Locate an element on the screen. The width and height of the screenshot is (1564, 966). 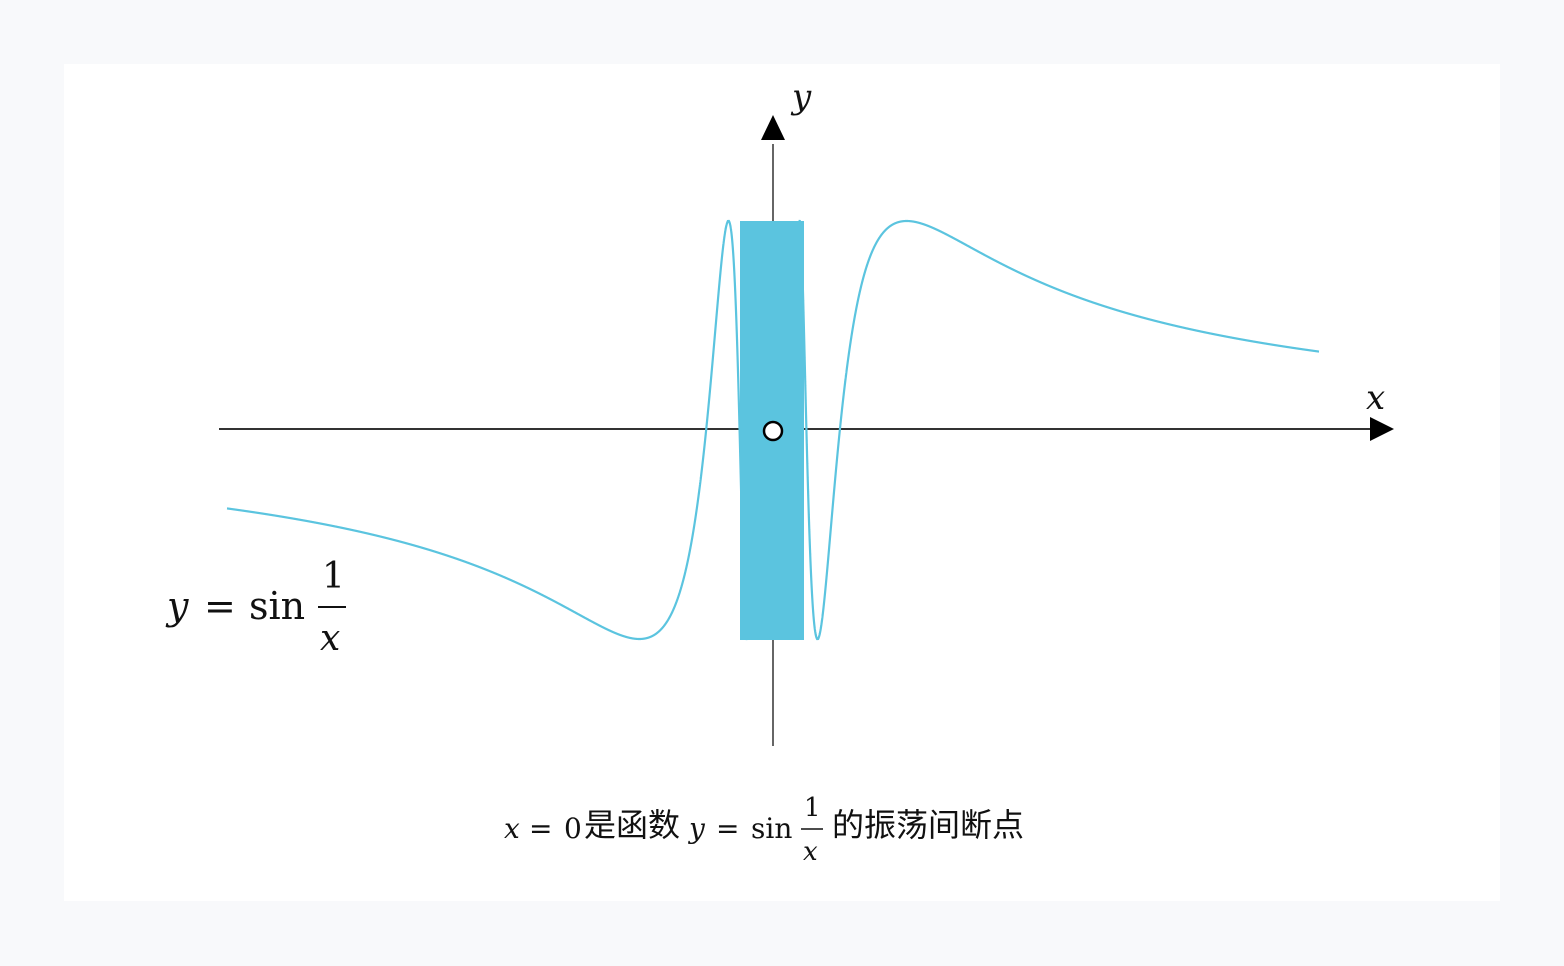
caption-text-is-function: 是函数 is located at coordinates (632, 825).